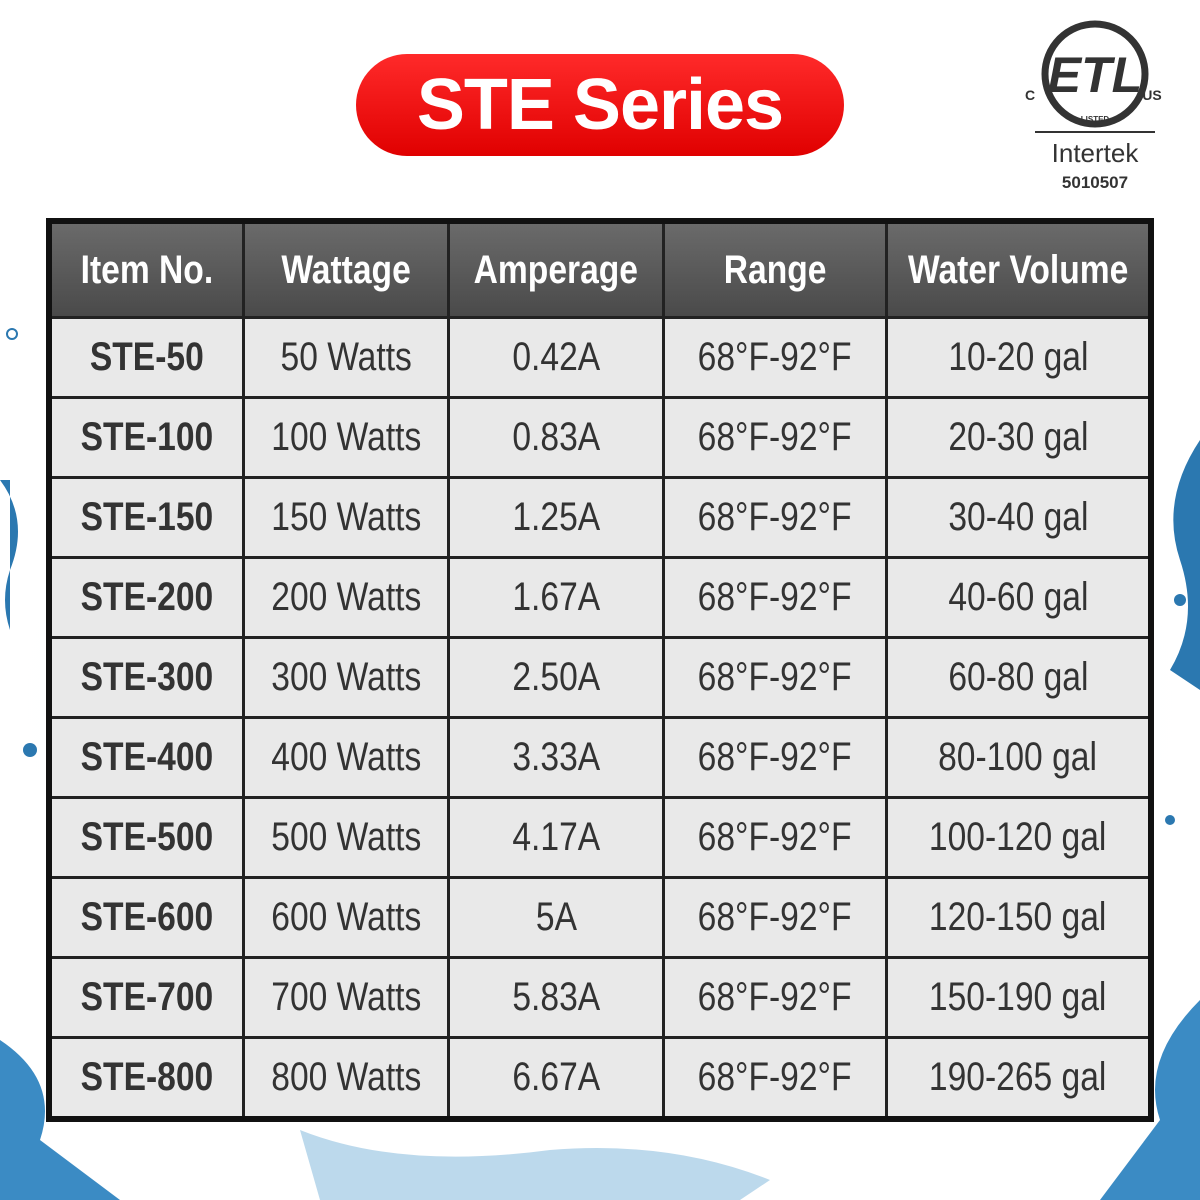 The width and height of the screenshot is (1200, 1200). I want to click on table-cell: 6.67A, so click(556, 1077).